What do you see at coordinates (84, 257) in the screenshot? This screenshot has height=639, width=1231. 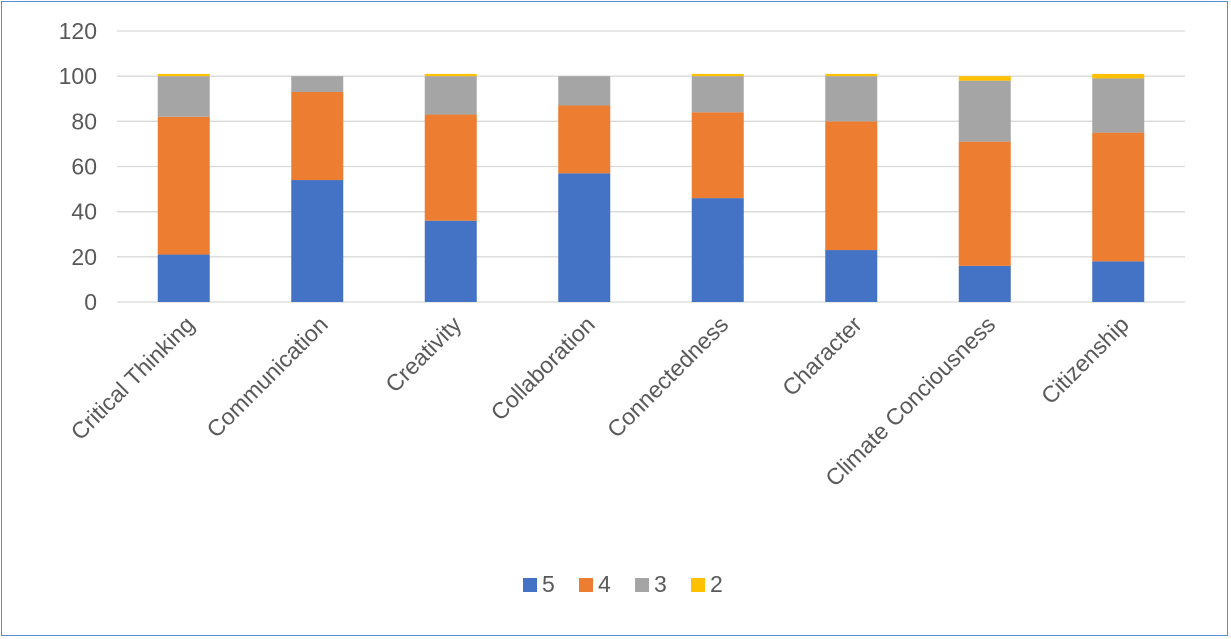 I see `y-tick-label: 20` at bounding box center [84, 257].